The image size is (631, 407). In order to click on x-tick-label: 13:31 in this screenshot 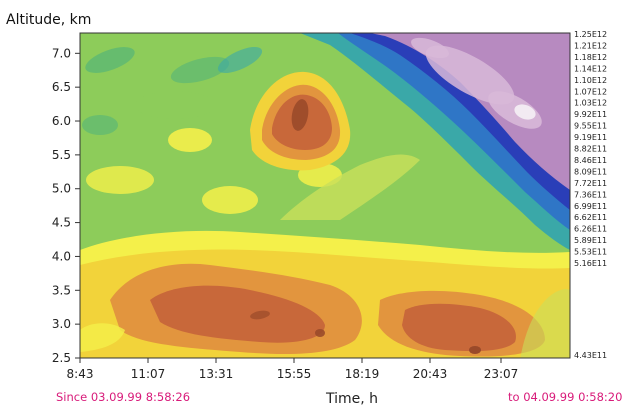, I will do `click(216, 374)`.